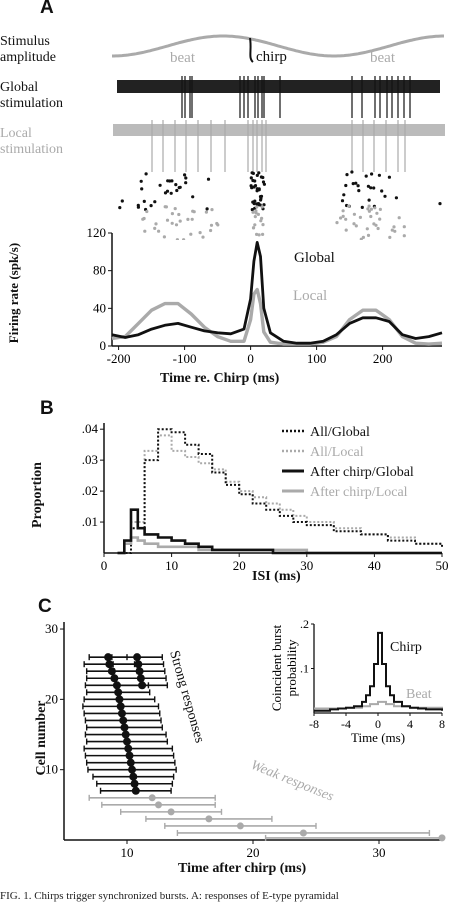  What do you see at coordinates (419, 694) in the screenshot?
I see `inset-legend-beat: Beat` at bounding box center [419, 694].